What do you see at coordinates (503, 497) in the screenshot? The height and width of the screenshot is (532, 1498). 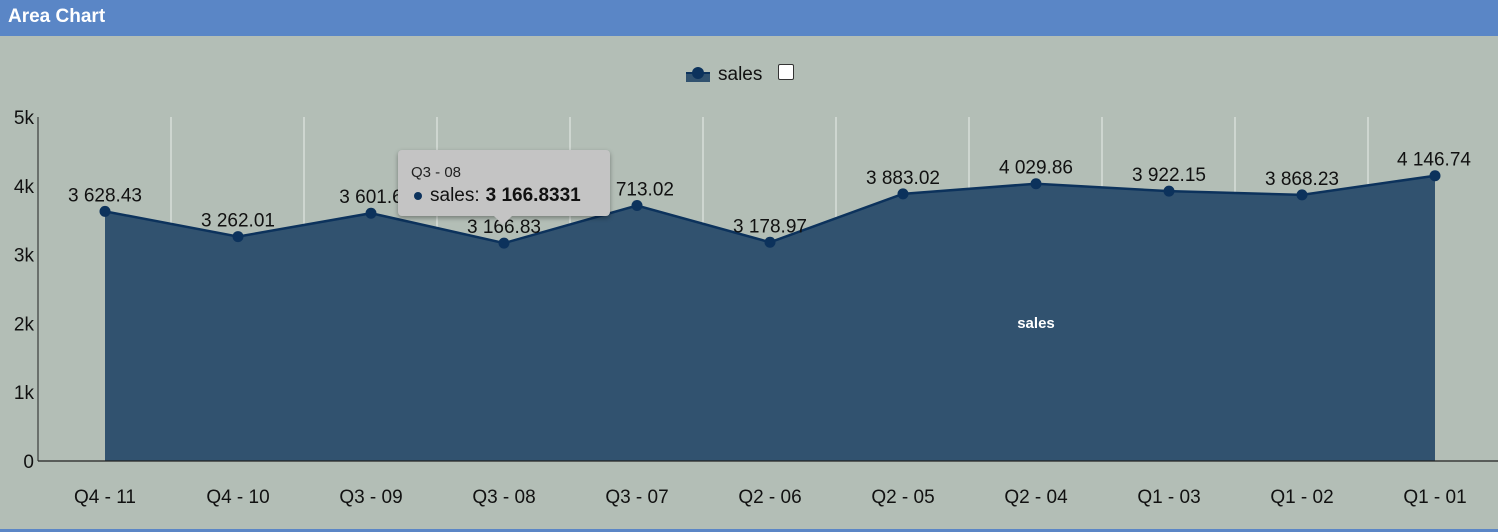 I see `x-tick-label-3: Q3 - 08` at bounding box center [503, 497].